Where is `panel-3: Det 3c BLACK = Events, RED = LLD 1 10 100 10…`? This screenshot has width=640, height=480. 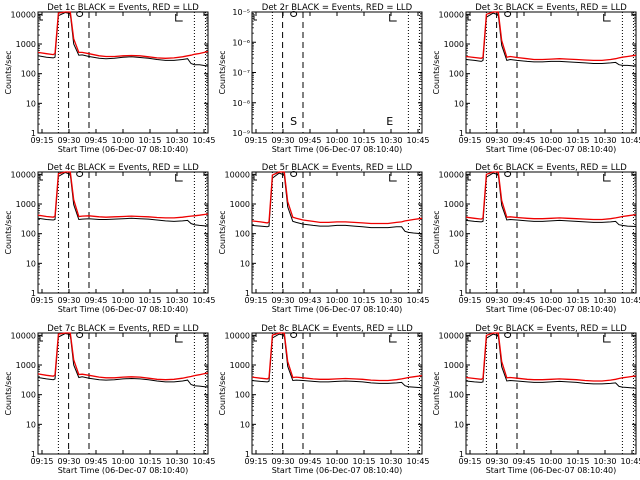 panel-3: Det 3c BLACK = Events, RED = LLD 1 10 100 10… is located at coordinates (536, 78).